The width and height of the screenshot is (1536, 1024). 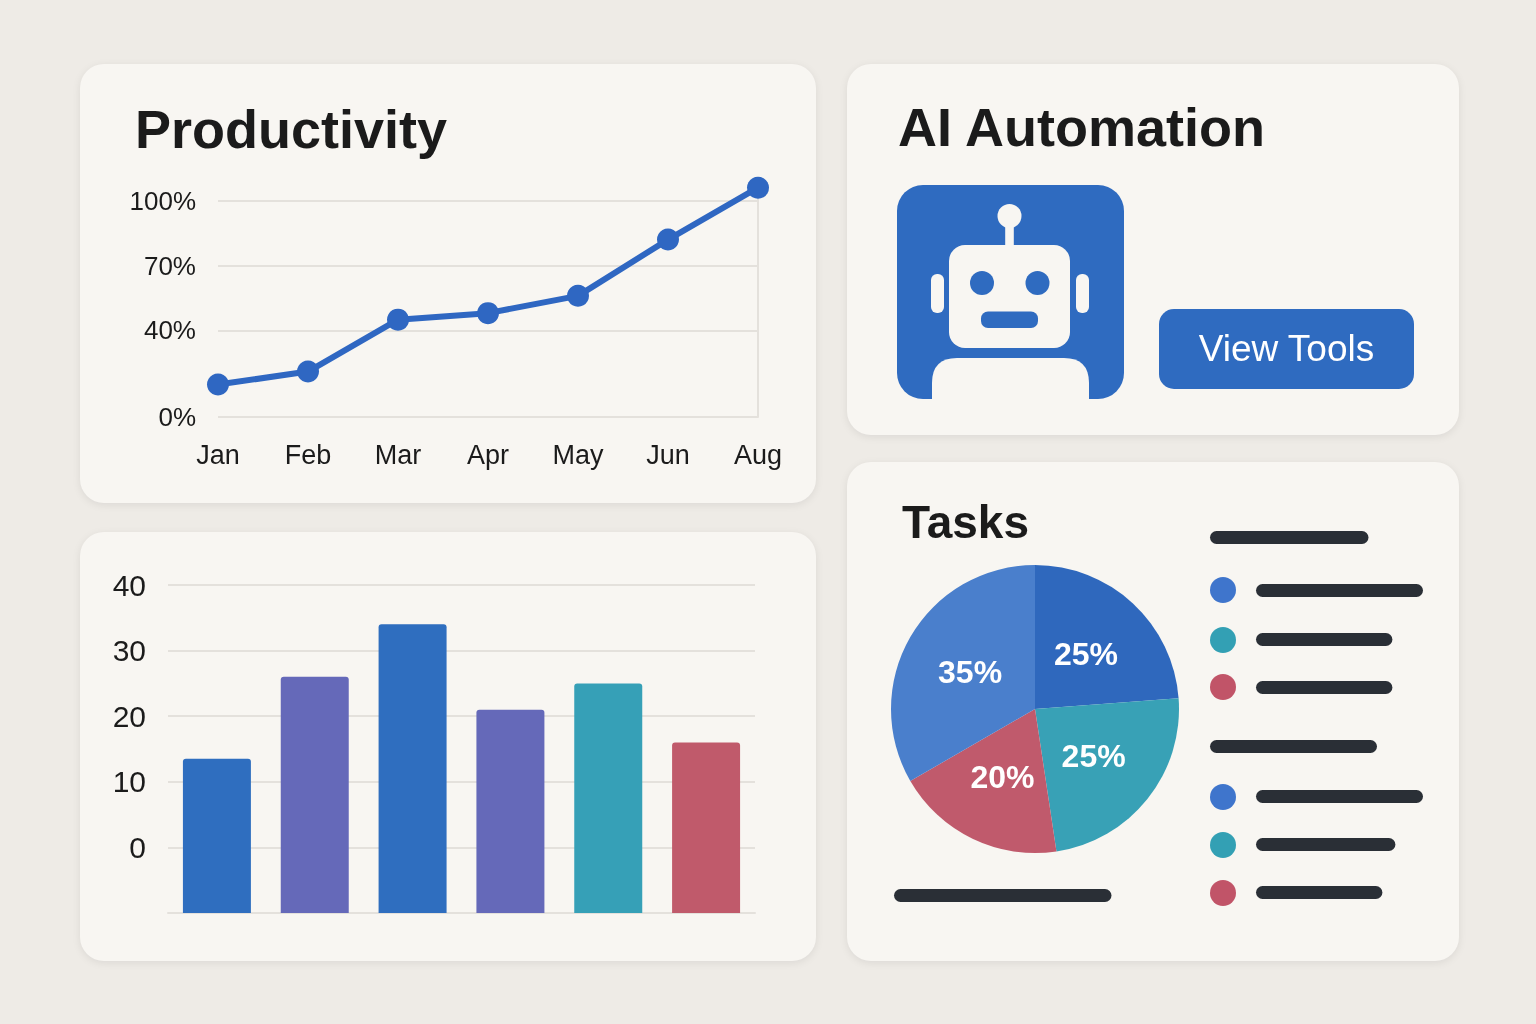 I want to click on y-tick-label: 100%, so click(x=162, y=200).